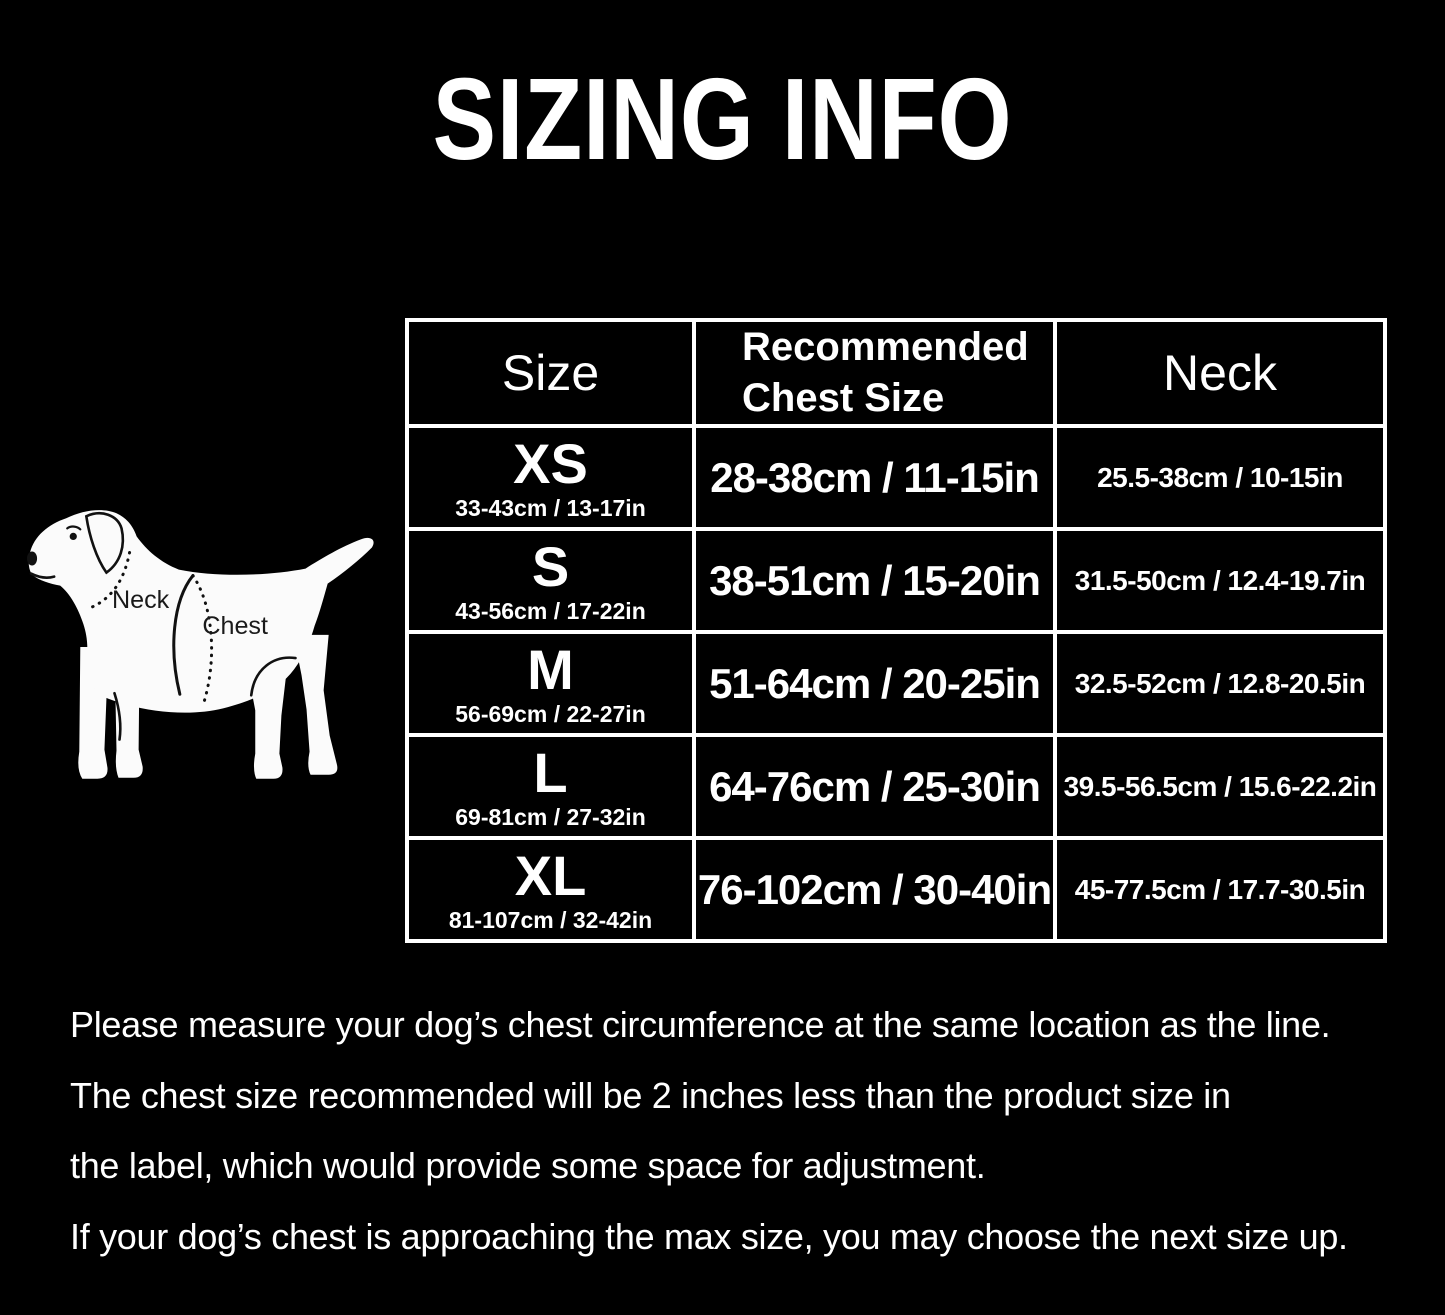 The image size is (1445, 1315). What do you see at coordinates (1220, 478) in the screenshot?
I see `neck-cell: 25.5-38cm / 10-15in` at bounding box center [1220, 478].